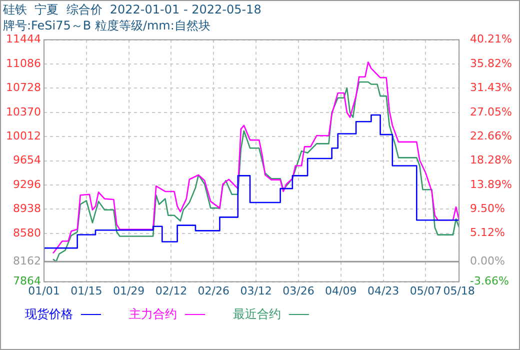  What do you see at coordinates (488, 209) in the screenshot?
I see `y2-tick-label: 9.50%` at bounding box center [488, 209].